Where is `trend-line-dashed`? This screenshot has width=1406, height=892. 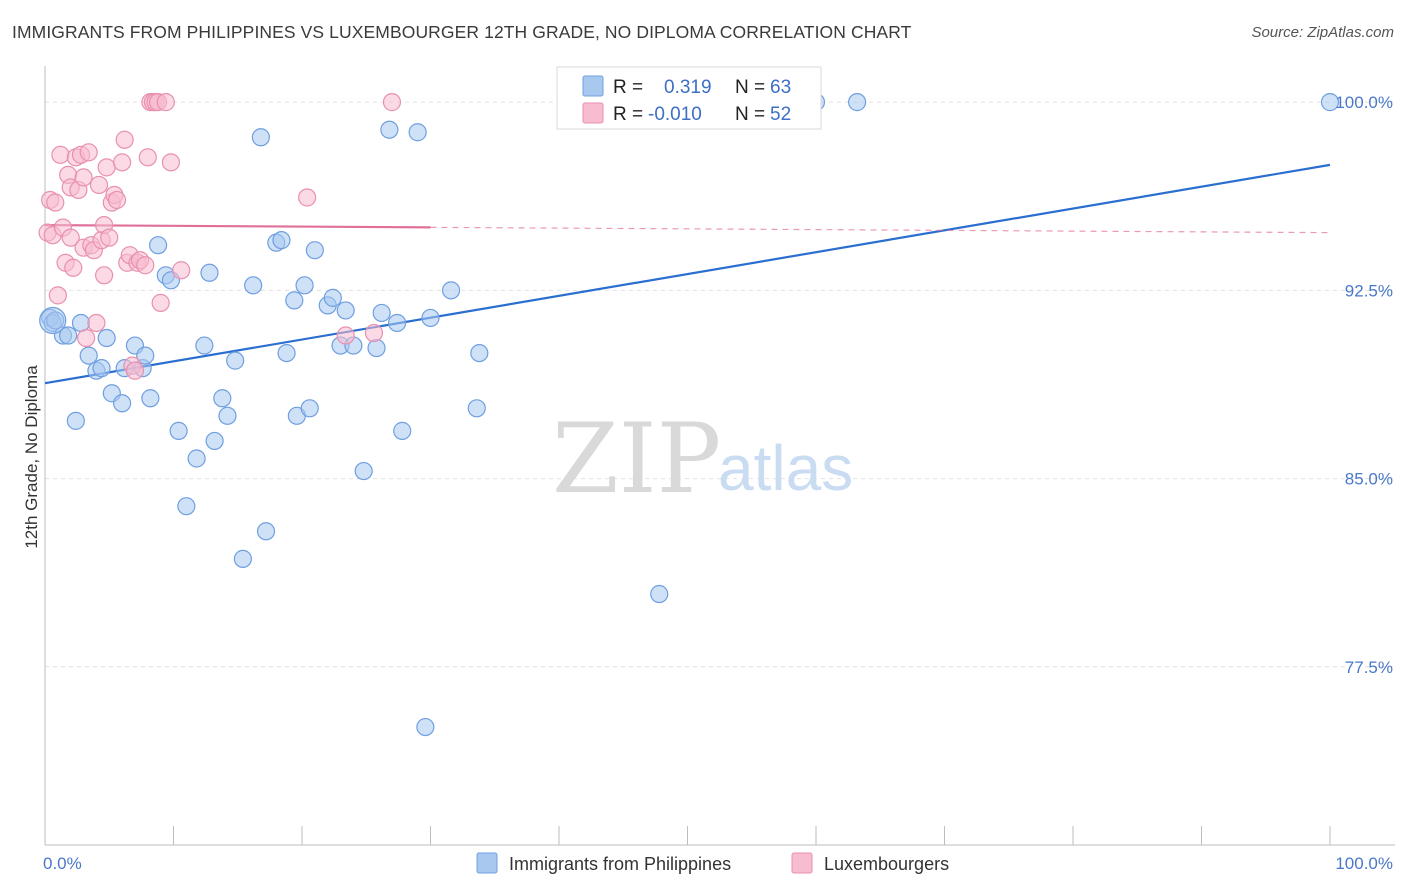
trend-line-dashed is located at coordinates (880, 230).